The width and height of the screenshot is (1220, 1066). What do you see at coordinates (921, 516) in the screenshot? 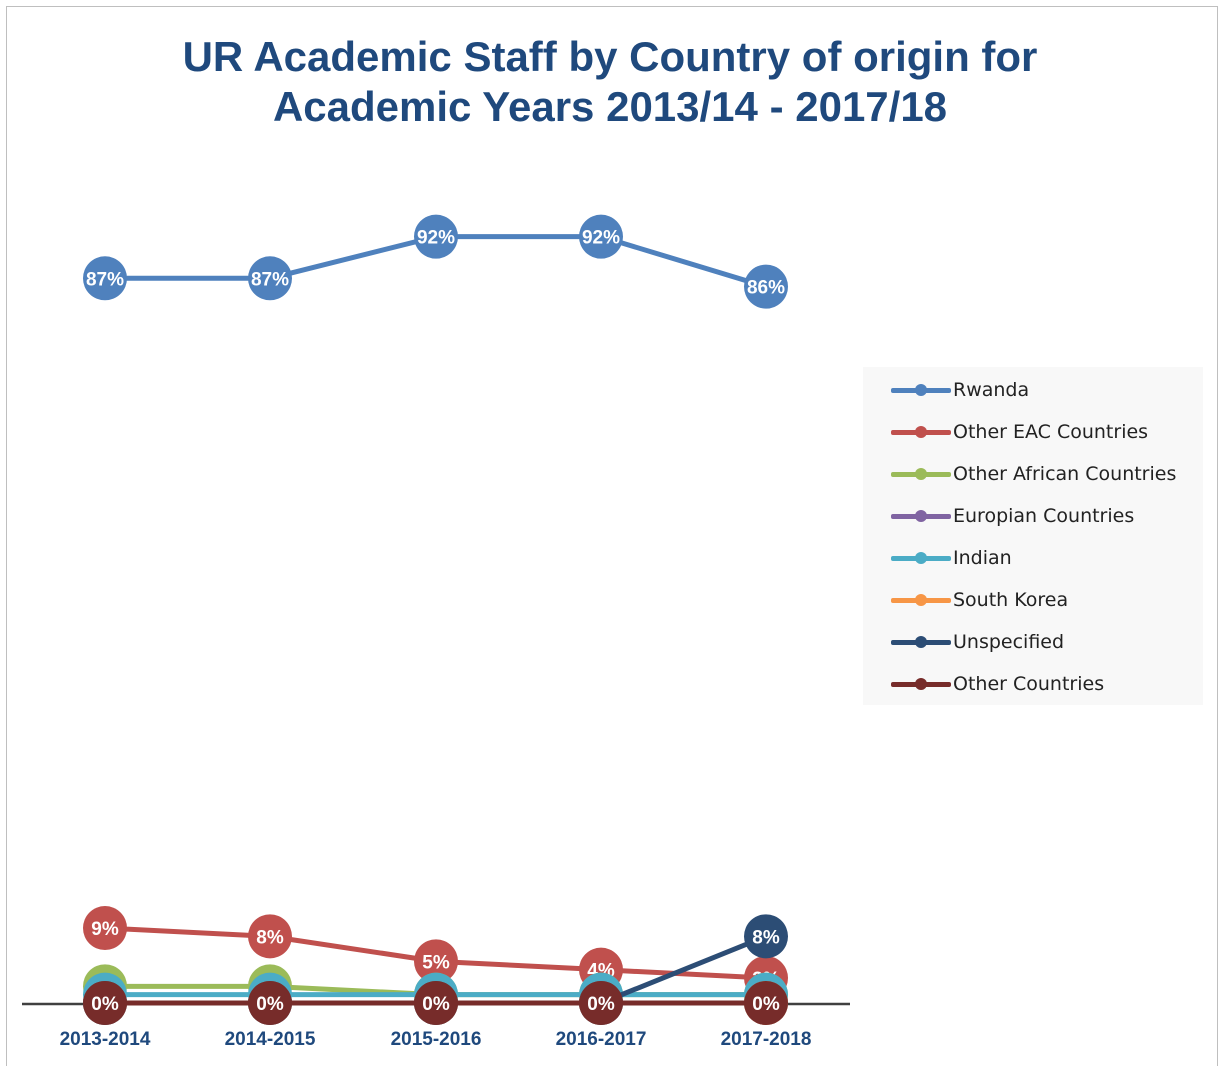
I see `legend-swatch-europian-countries` at bounding box center [921, 516].